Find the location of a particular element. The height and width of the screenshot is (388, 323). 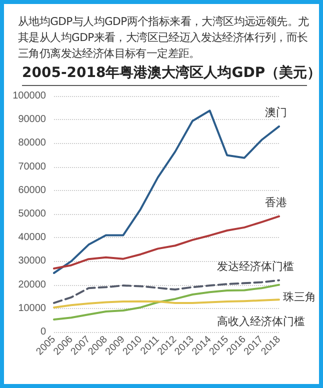

y-tick-label: 90000 is located at coordinates (32, 120).